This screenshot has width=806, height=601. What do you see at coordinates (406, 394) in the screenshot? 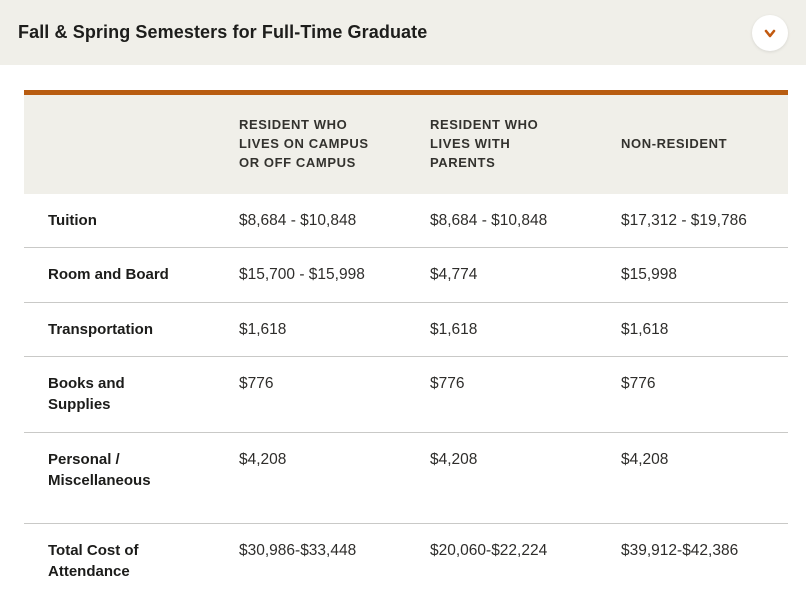
I see `table-row-books-supplies: Books and Supplies $776 $776 $776` at bounding box center [406, 394].